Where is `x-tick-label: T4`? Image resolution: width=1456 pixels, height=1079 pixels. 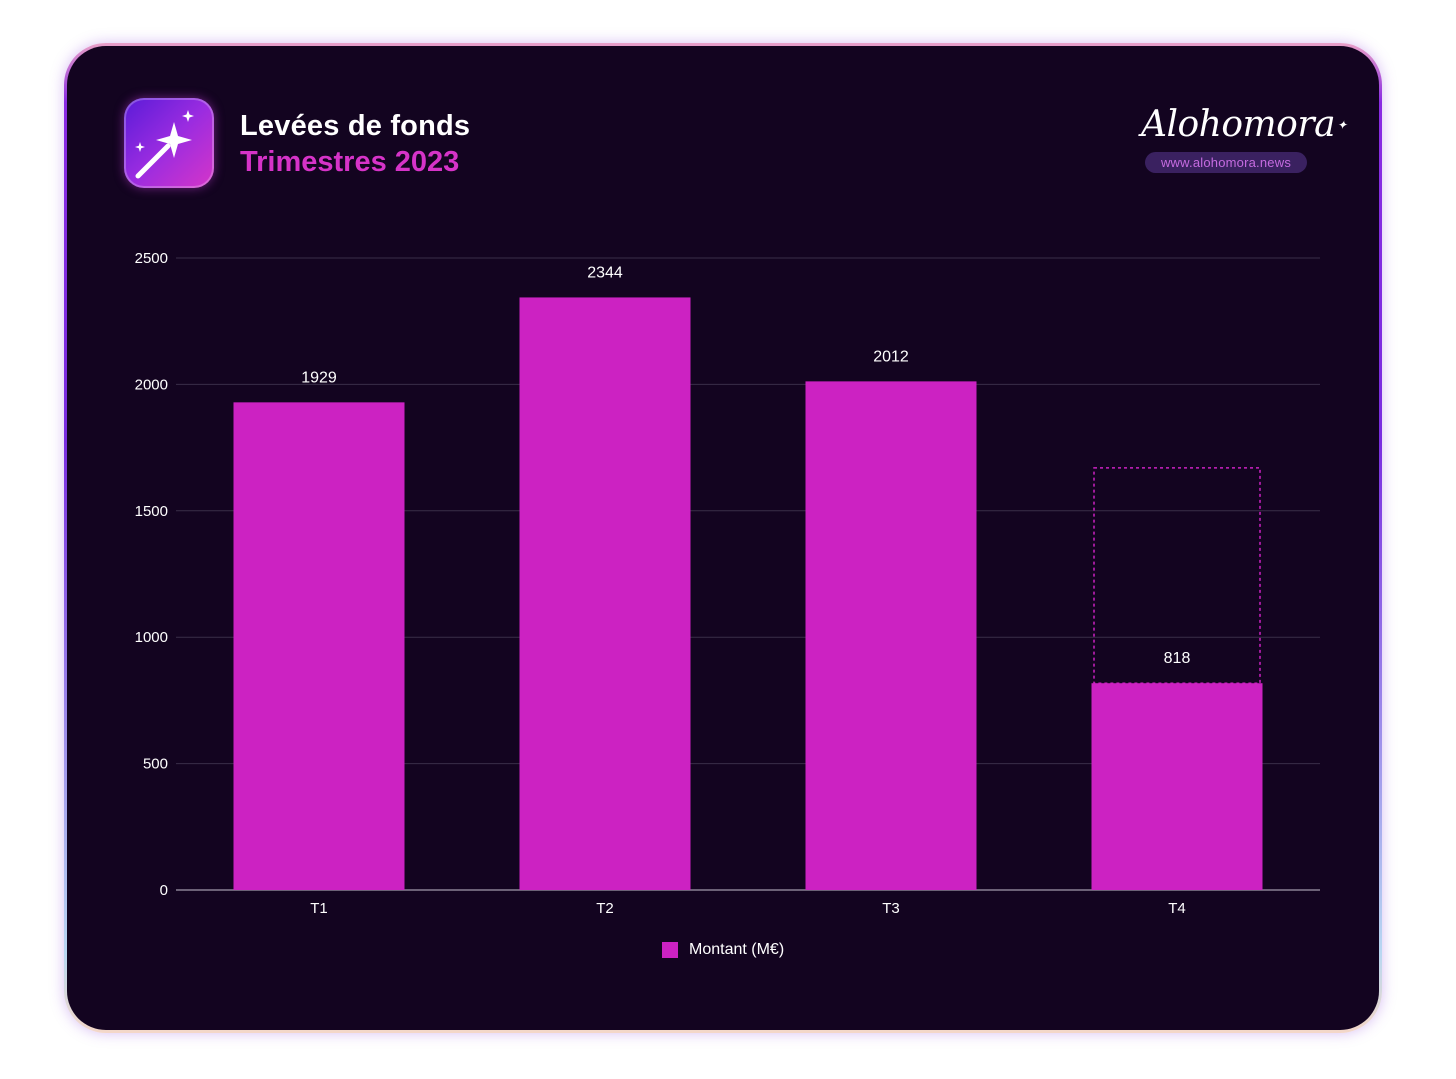
x-tick-label: T4 is located at coordinates (1177, 908).